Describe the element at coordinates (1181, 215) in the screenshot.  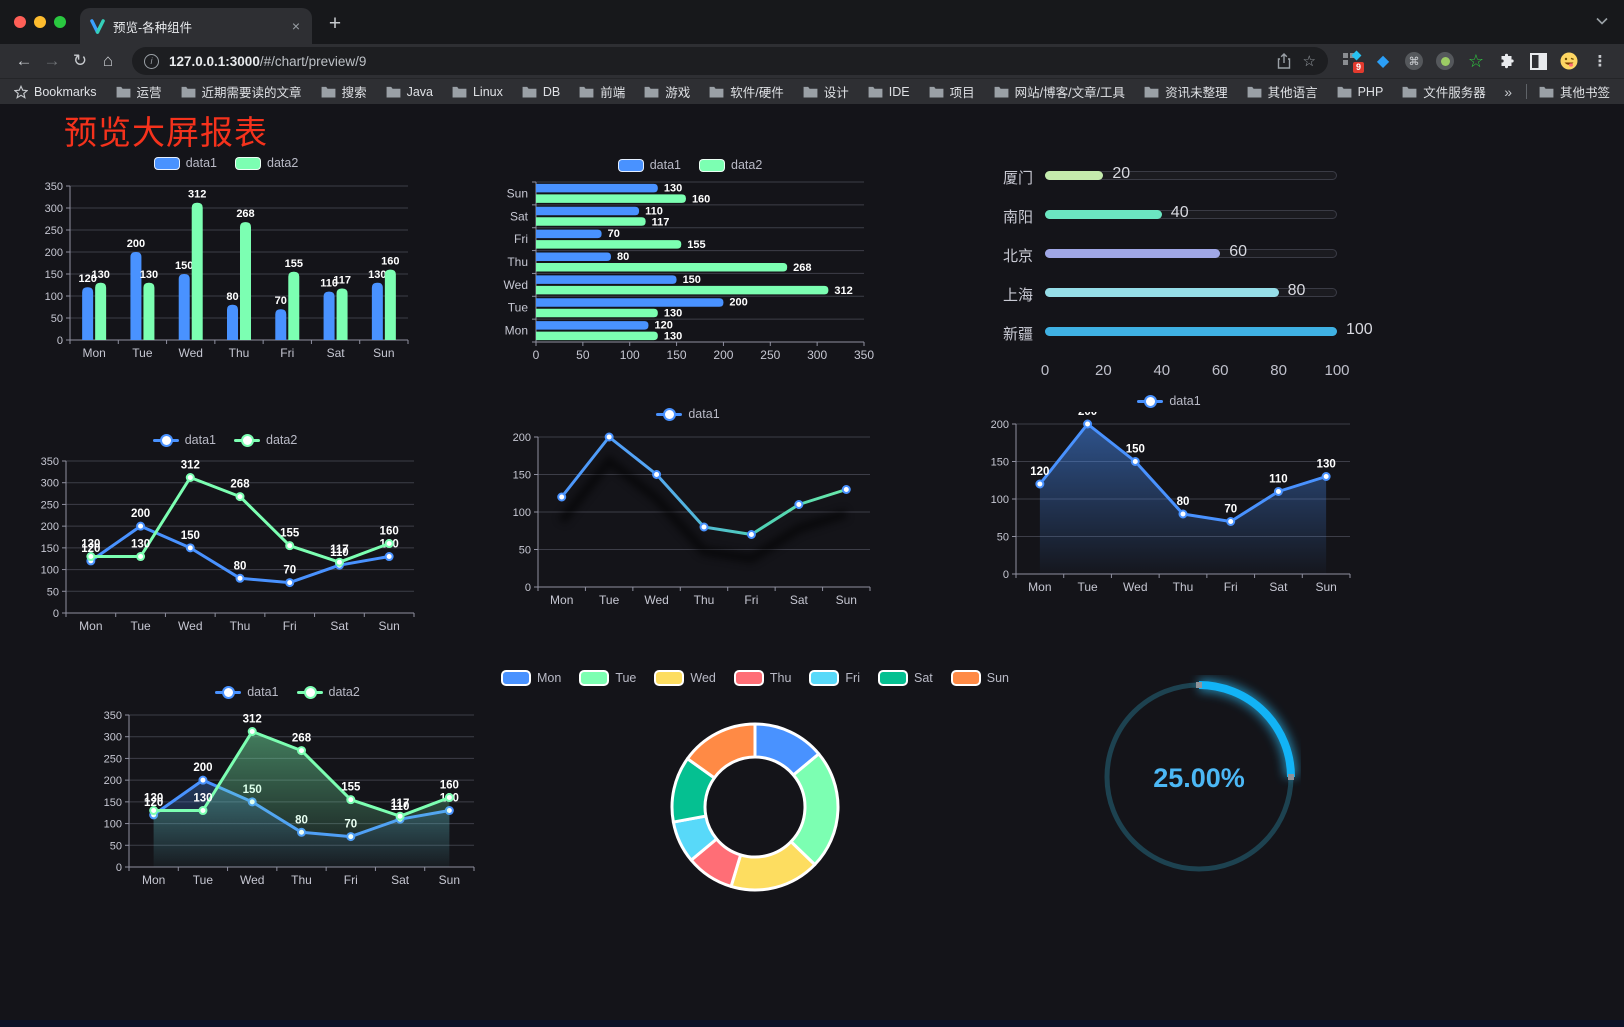
I see `progress-row: 南阳 40` at that location.